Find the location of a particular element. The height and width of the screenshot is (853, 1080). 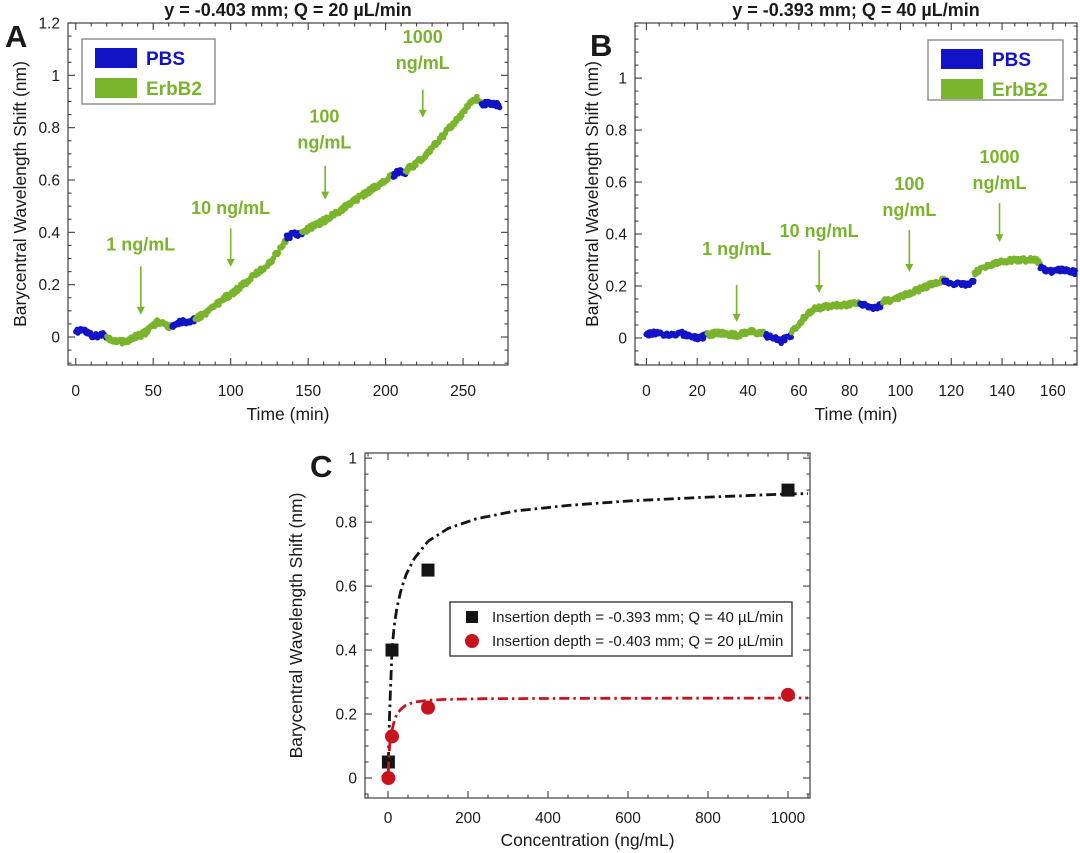

y-tick-label: 1.2 is located at coordinates (49, 24).